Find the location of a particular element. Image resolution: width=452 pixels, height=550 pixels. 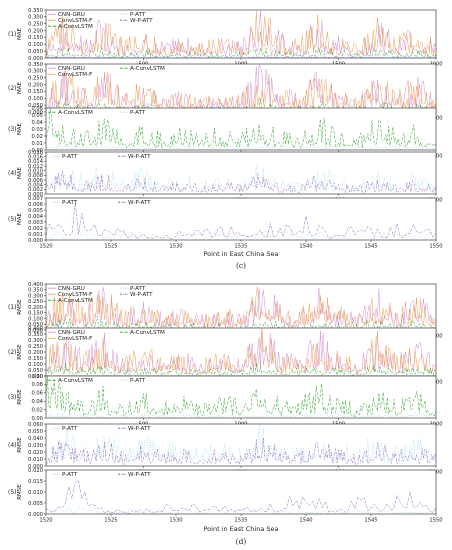

y-tick-label: 0.007 is located at coordinates (35, 199).